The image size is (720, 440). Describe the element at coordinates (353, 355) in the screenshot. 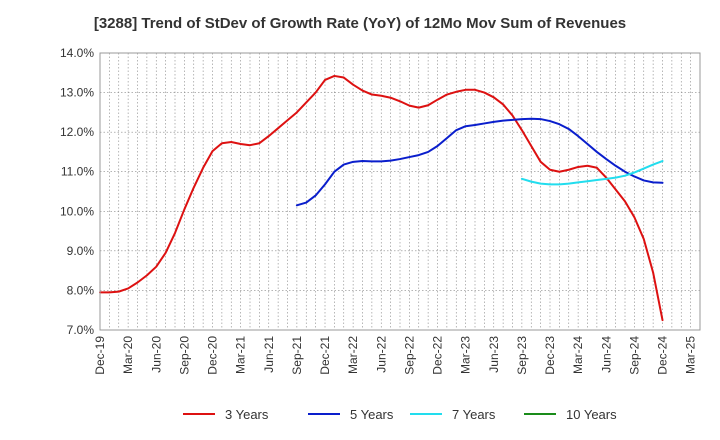

I see `x-tick-label: Mar-22` at that location.